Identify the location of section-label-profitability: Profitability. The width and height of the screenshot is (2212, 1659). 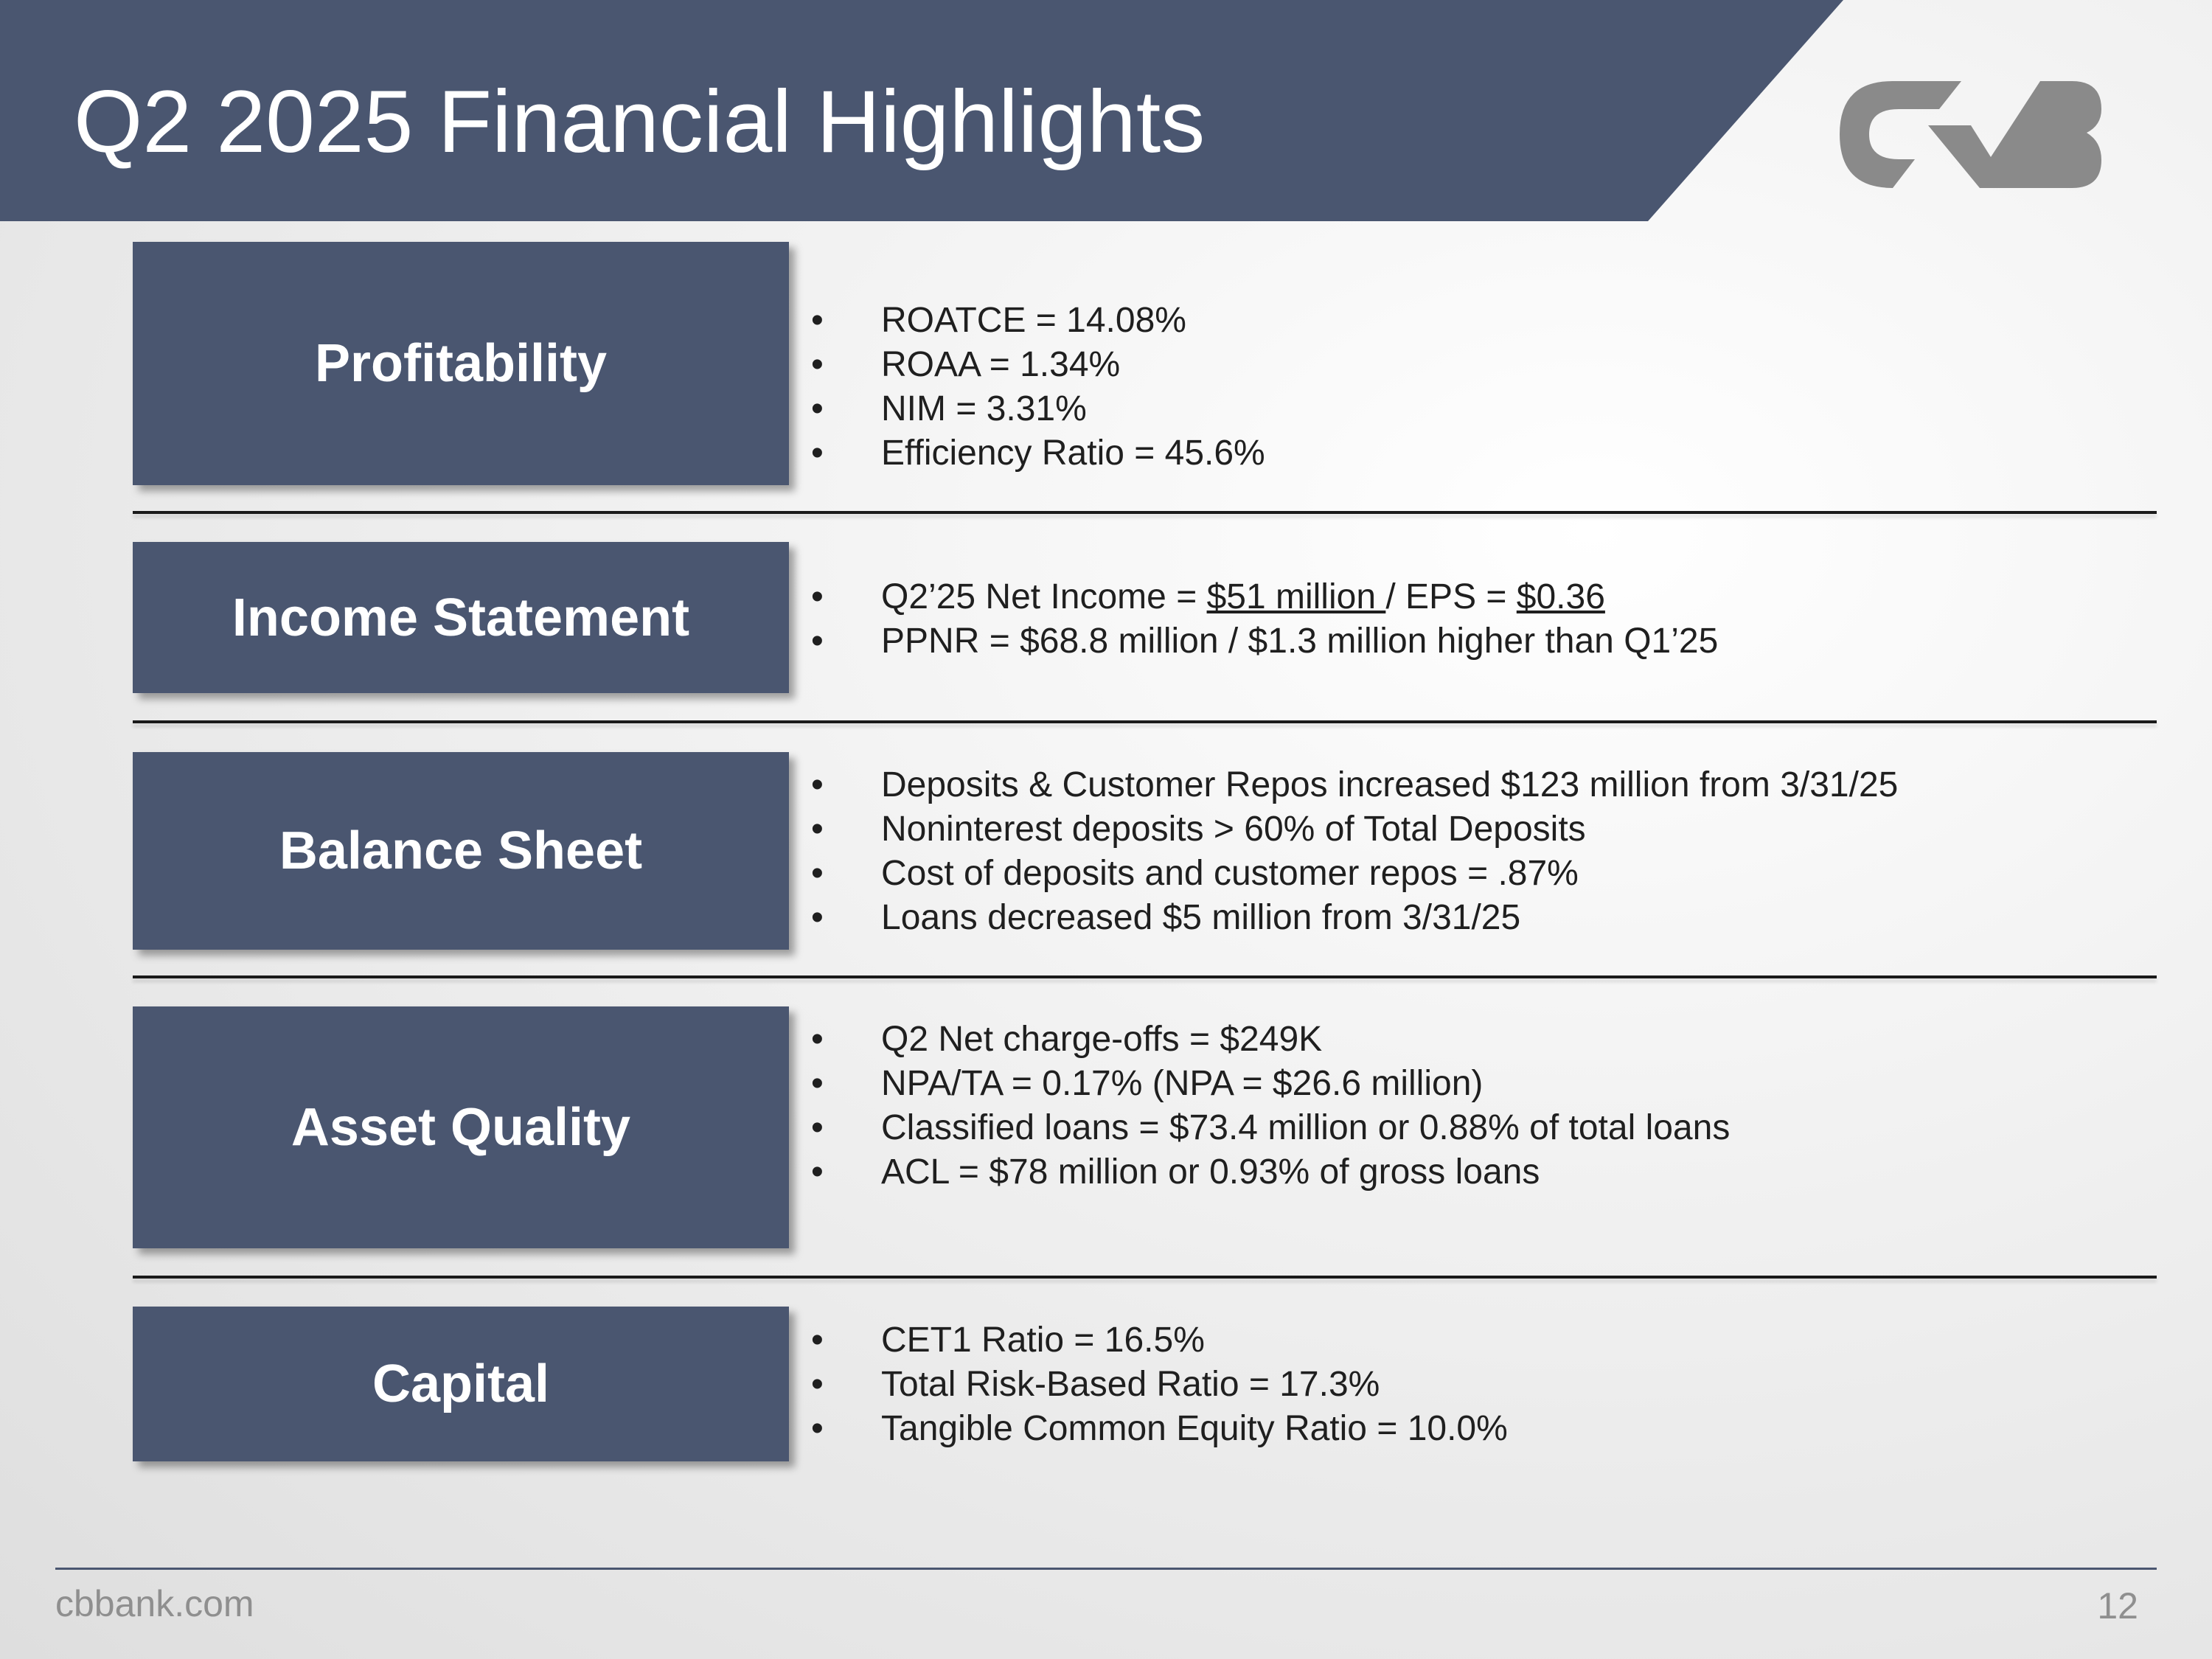
(461, 363).